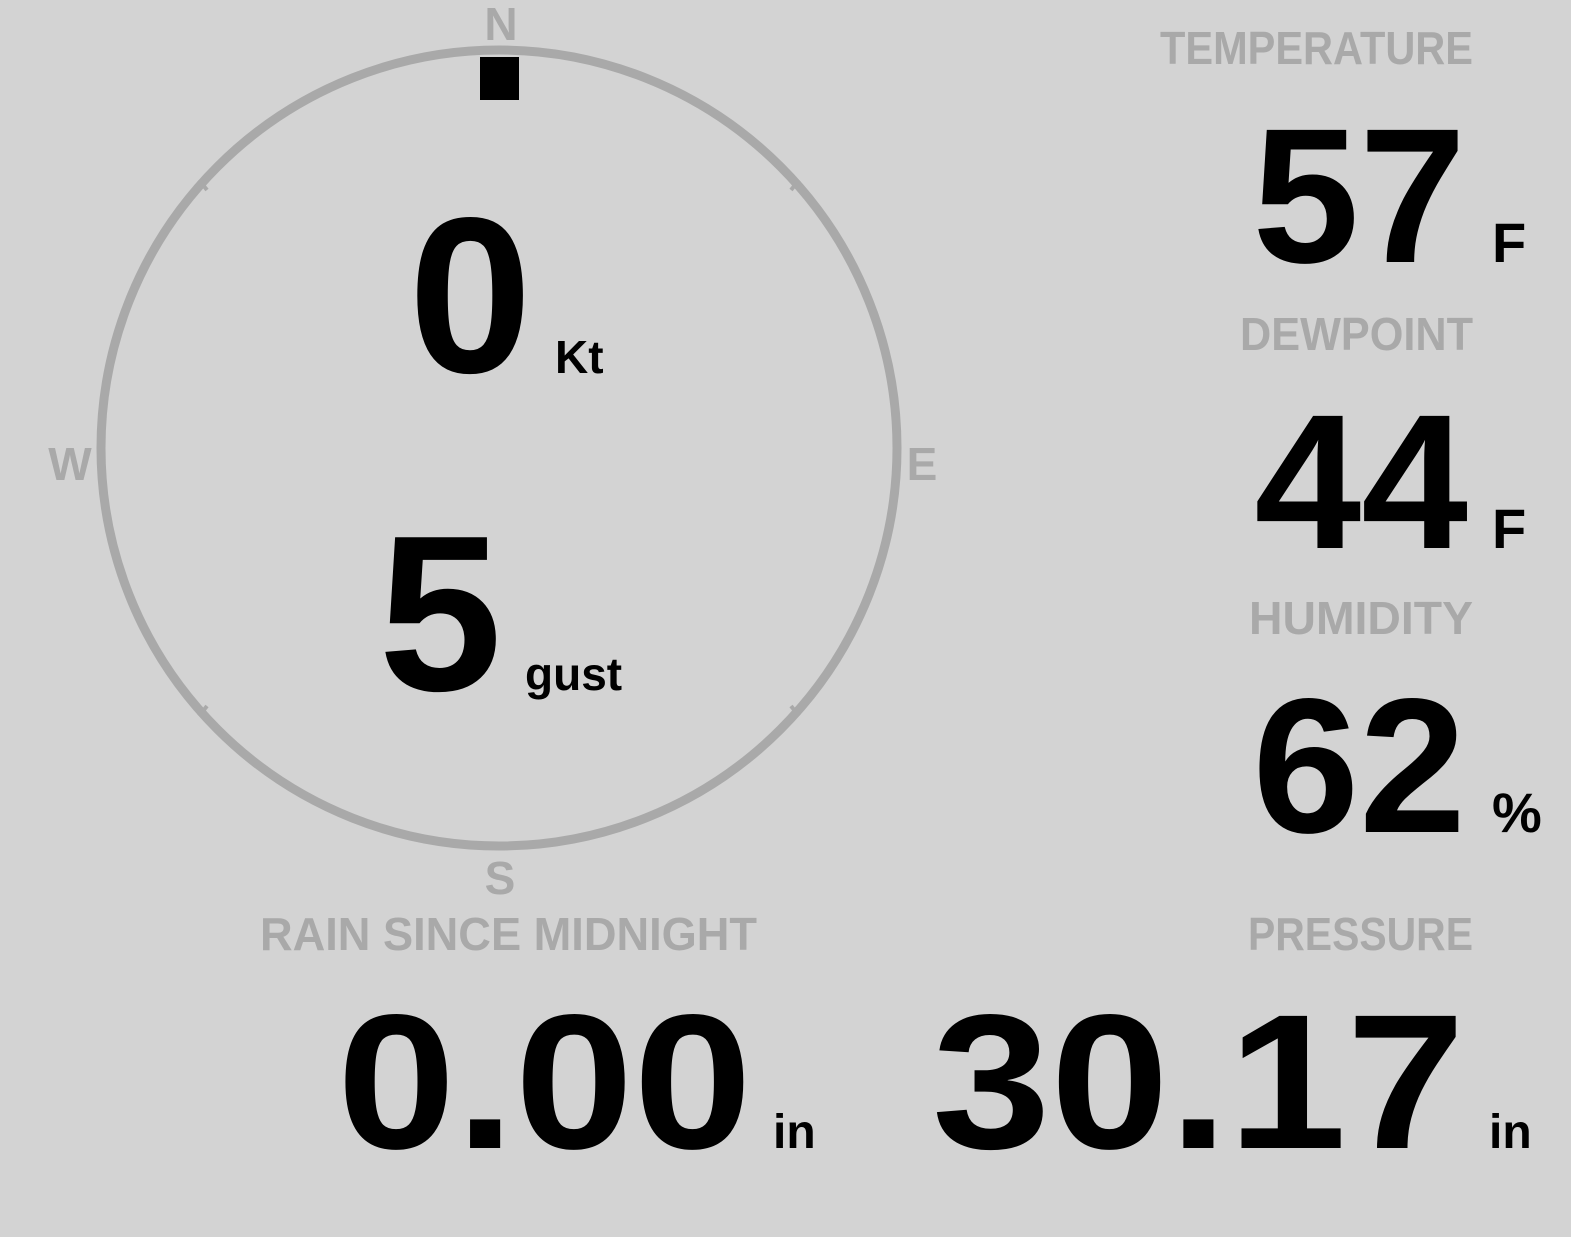 This screenshot has width=1571, height=1237. What do you see at coordinates (470, 296) in the screenshot?
I see `wind-speed-value: 0` at bounding box center [470, 296].